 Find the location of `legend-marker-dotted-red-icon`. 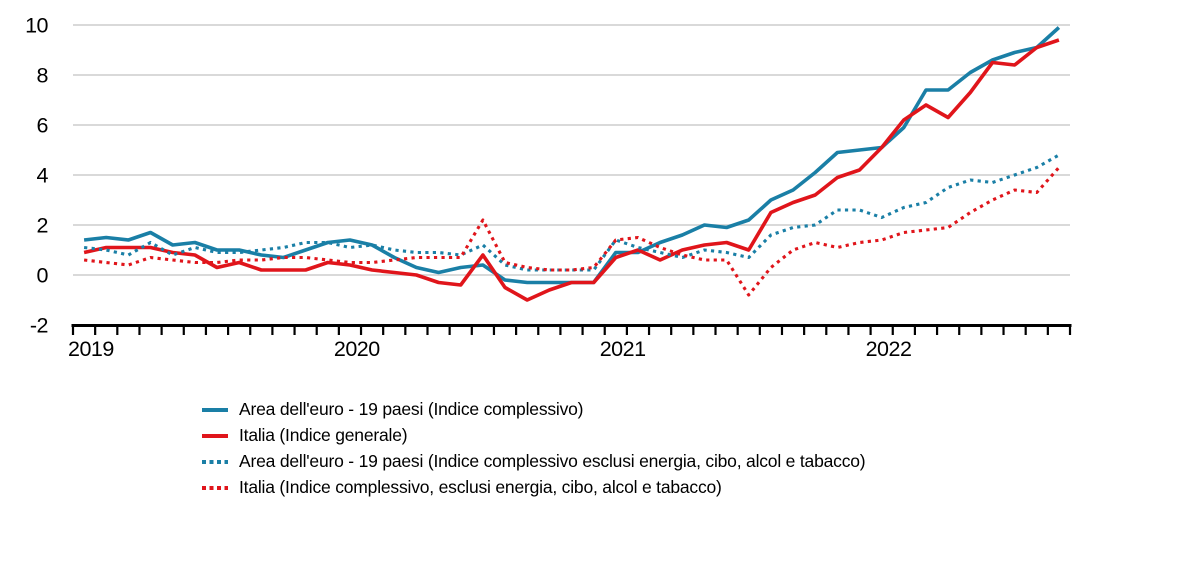

legend-marker-dotted-red-icon is located at coordinates (215, 488).